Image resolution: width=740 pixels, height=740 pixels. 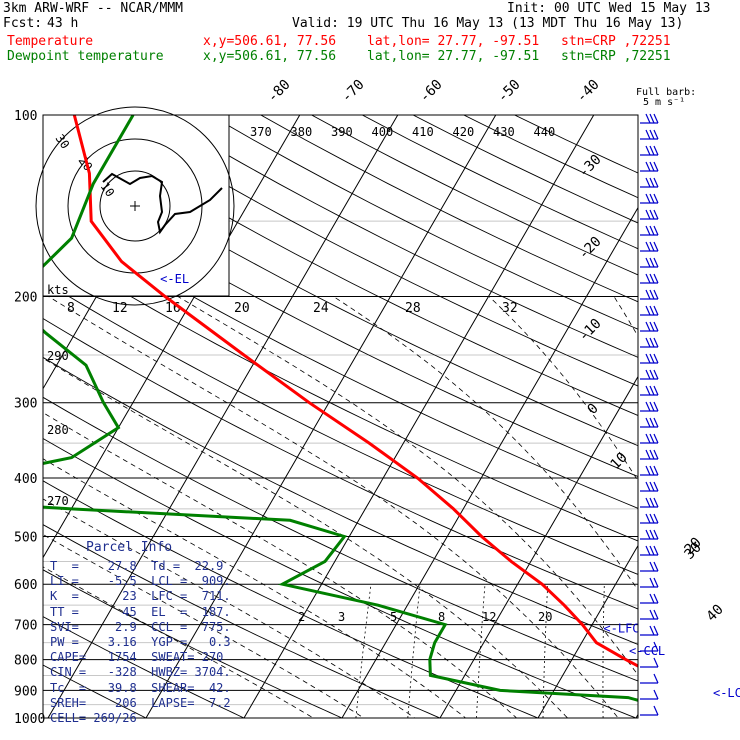 What do you see at coordinates (453, 41) in the screenshot?
I see `temperature-latlon: lat,lon= 27.77, -97.51` at bounding box center [453, 41].